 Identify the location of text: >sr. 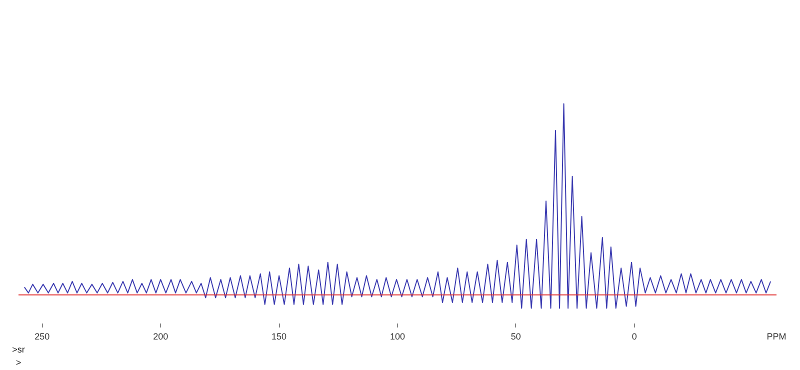
(18, 349).